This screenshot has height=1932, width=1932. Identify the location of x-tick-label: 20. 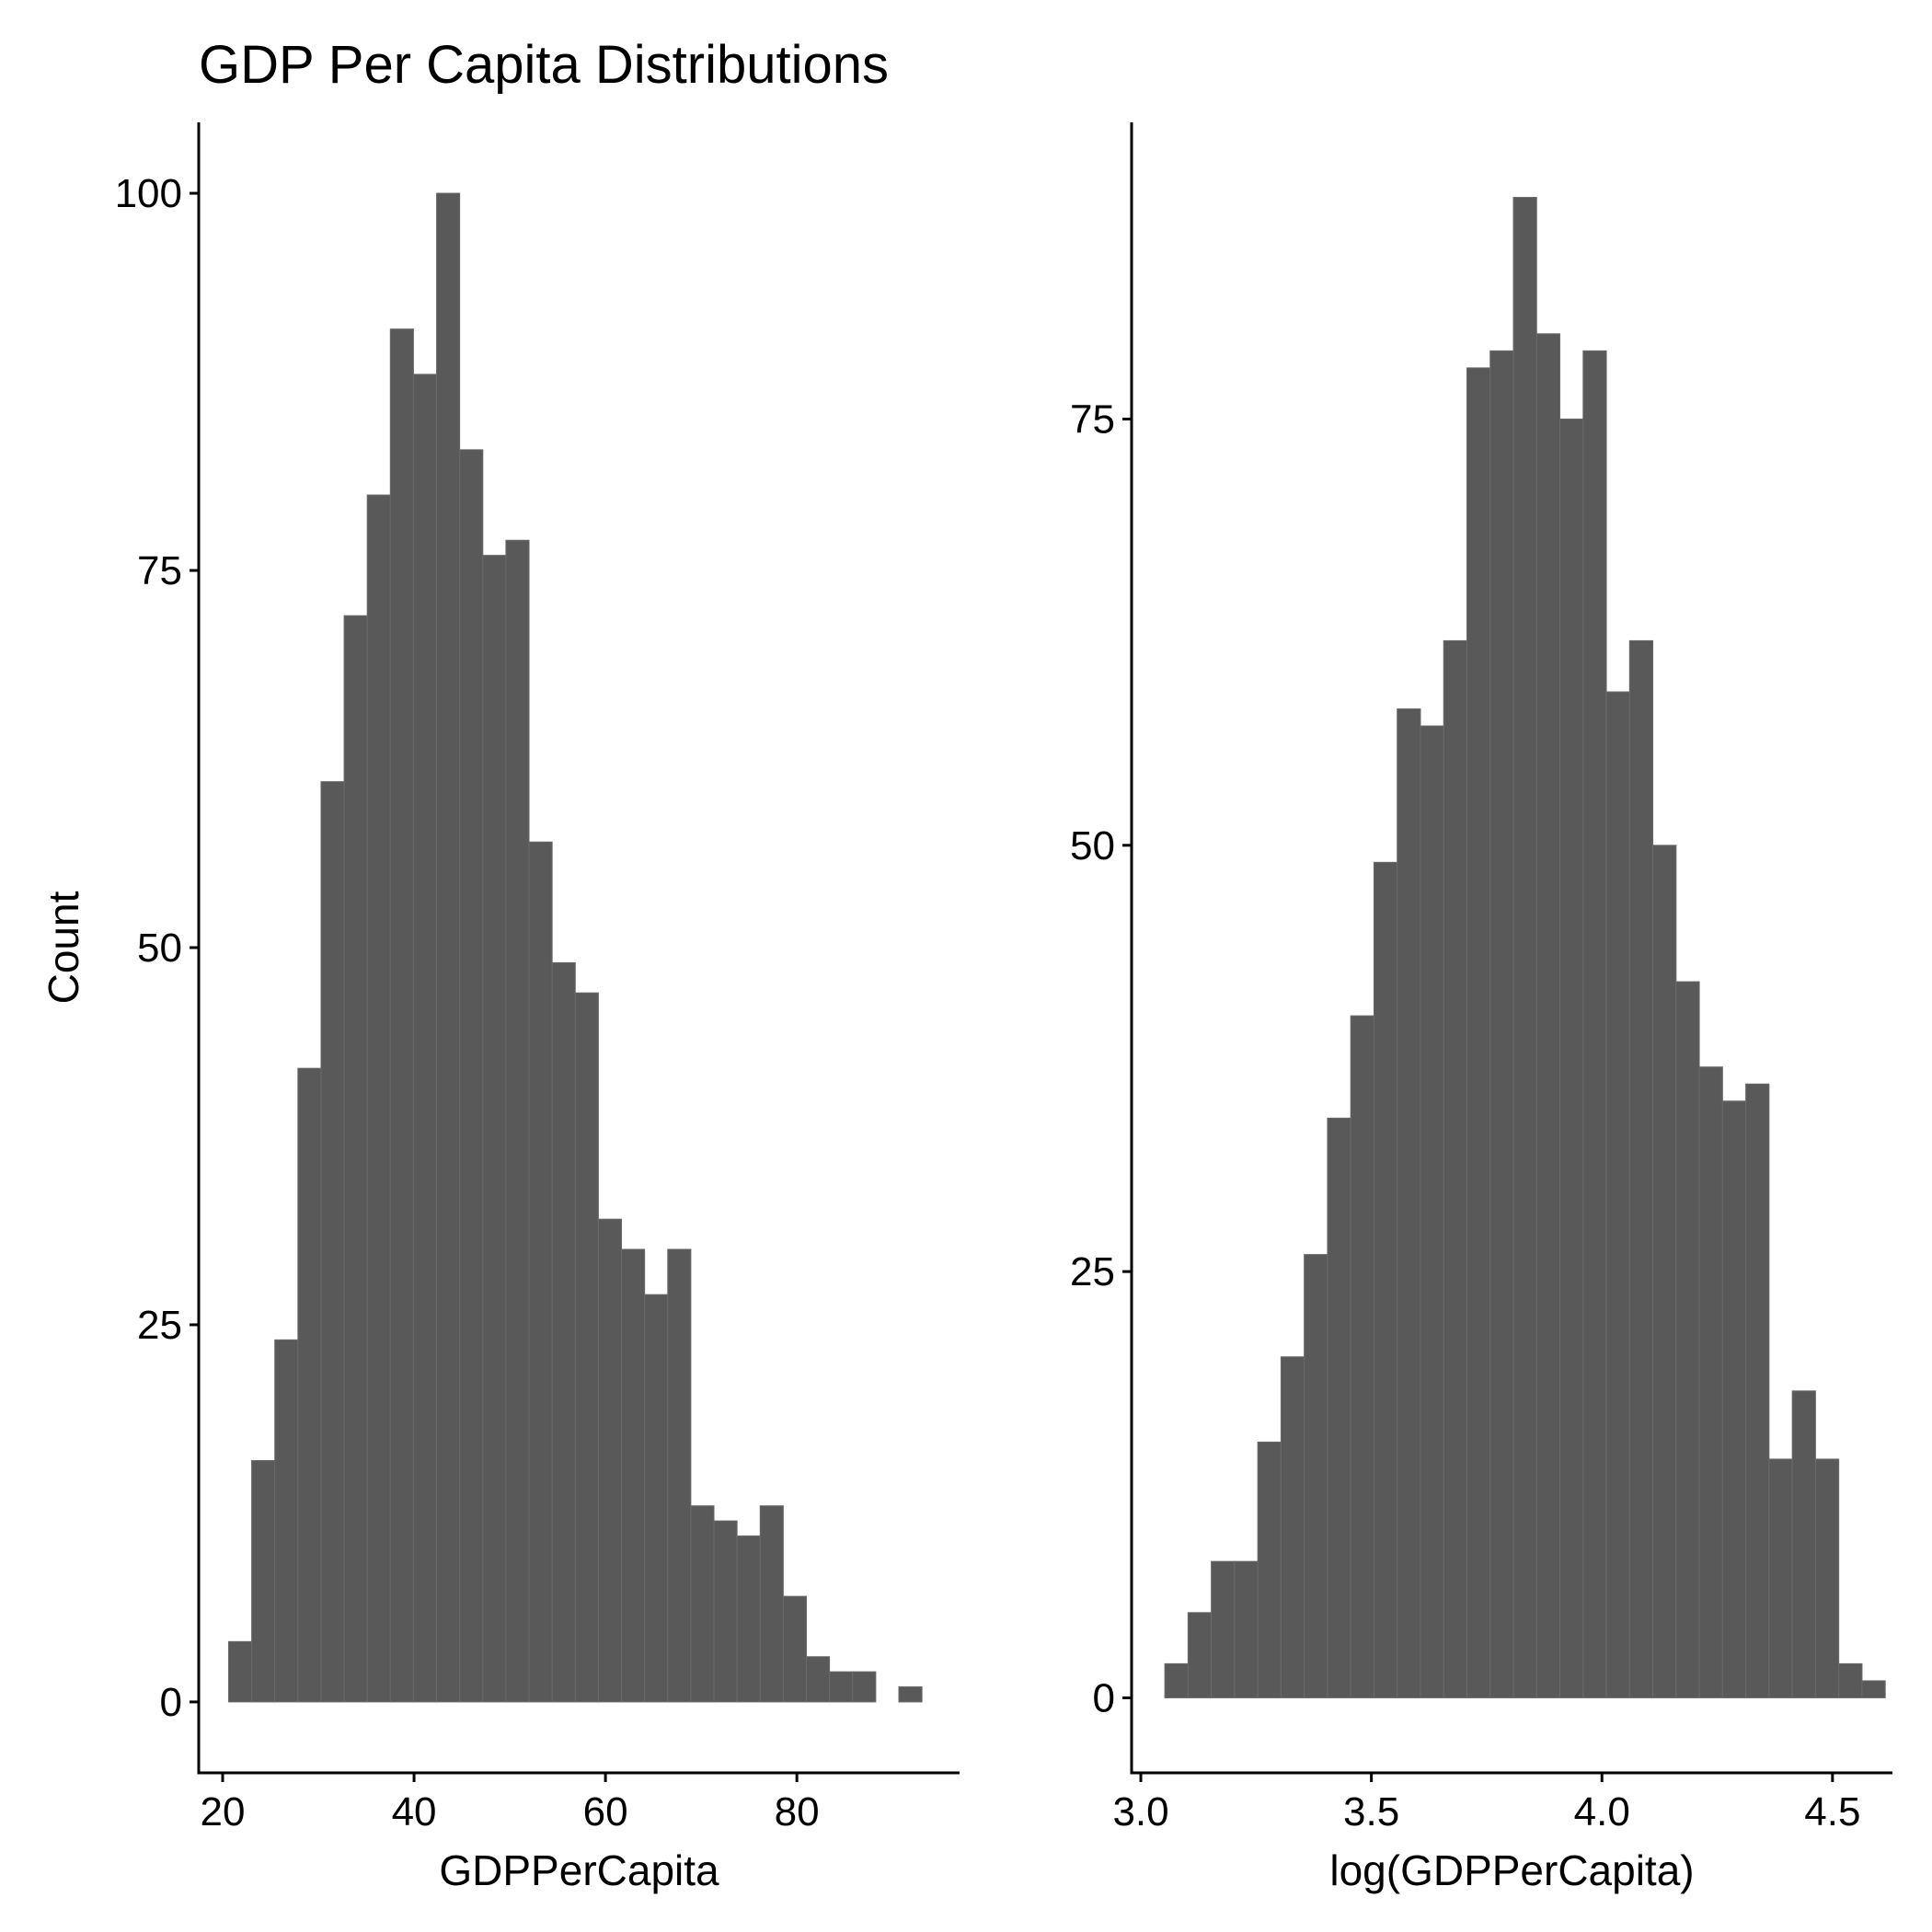
(223, 1811).